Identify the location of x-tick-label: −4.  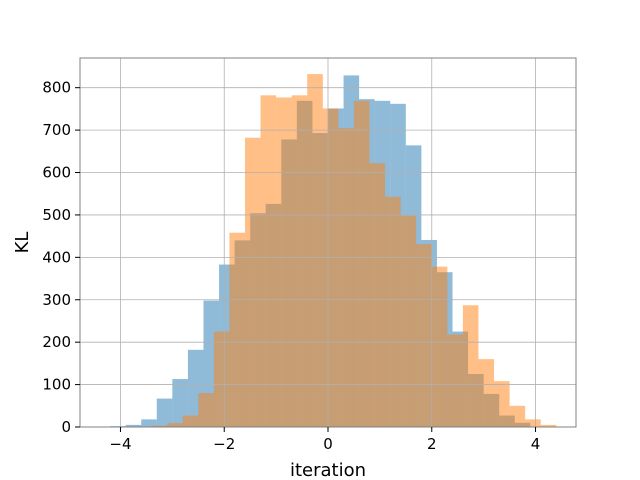
(120, 444).